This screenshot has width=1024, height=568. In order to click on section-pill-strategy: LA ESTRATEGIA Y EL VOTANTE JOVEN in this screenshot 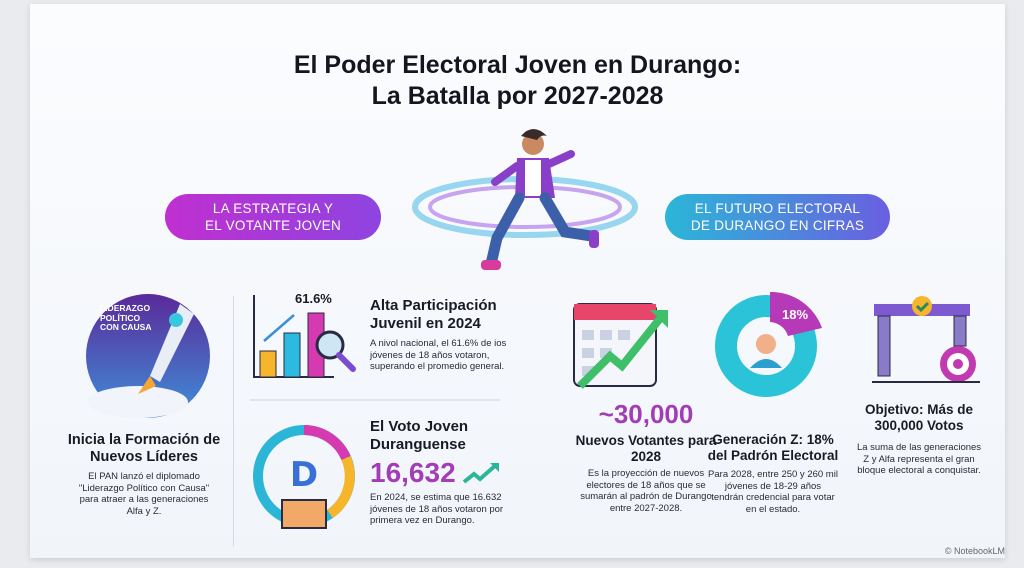, I will do `click(273, 217)`.